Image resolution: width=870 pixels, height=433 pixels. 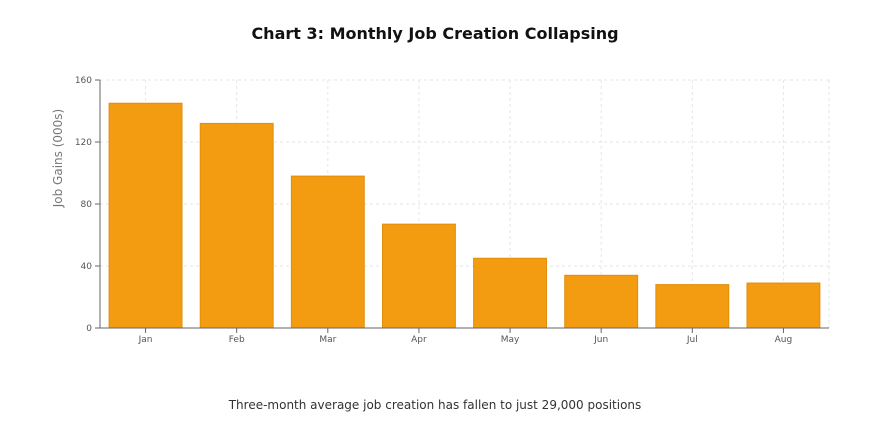 I want to click on x-tick-label: Feb, so click(x=237, y=340).